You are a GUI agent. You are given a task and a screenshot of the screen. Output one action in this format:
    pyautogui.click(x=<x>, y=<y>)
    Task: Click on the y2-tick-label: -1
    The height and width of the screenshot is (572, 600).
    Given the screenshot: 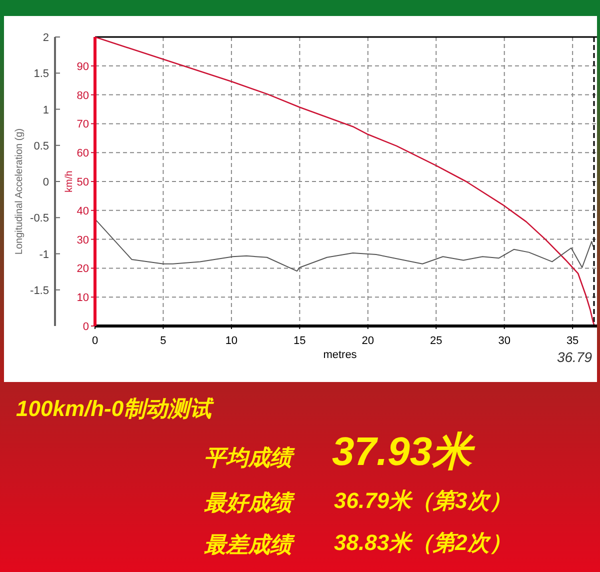 What is the action you would take?
    pyautogui.click(x=44, y=254)
    